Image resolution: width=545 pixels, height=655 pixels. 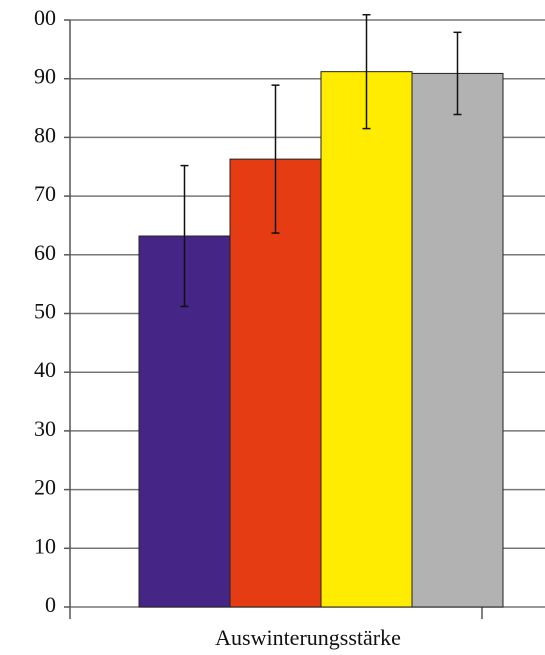 What do you see at coordinates (45, 17) in the screenshot?
I see `y-tick-label: 00` at bounding box center [45, 17].